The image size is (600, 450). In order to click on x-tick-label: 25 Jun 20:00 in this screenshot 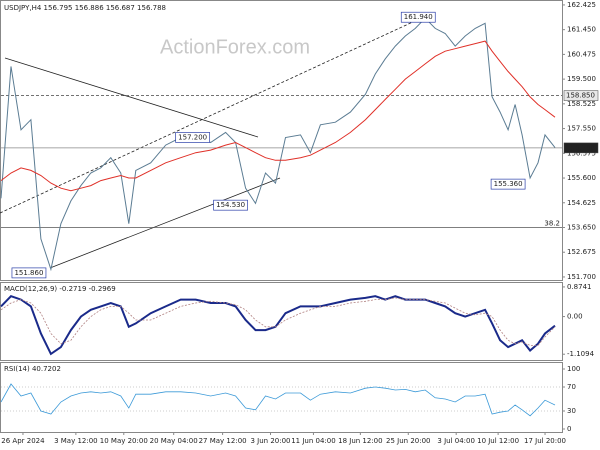, I will do `click(408, 441)`.